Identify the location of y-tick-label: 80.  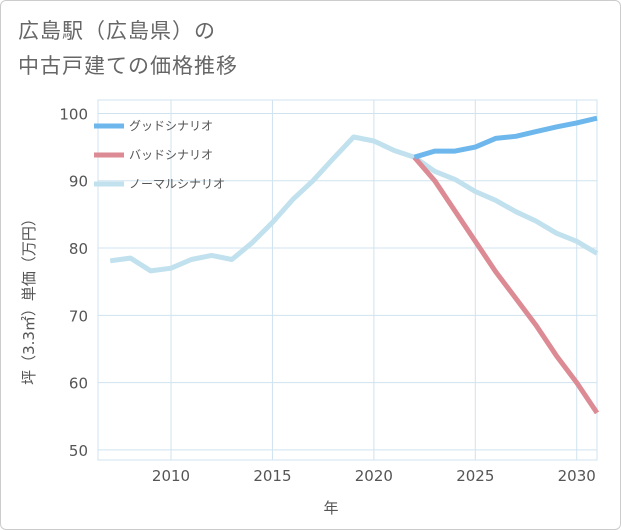
(78, 249).